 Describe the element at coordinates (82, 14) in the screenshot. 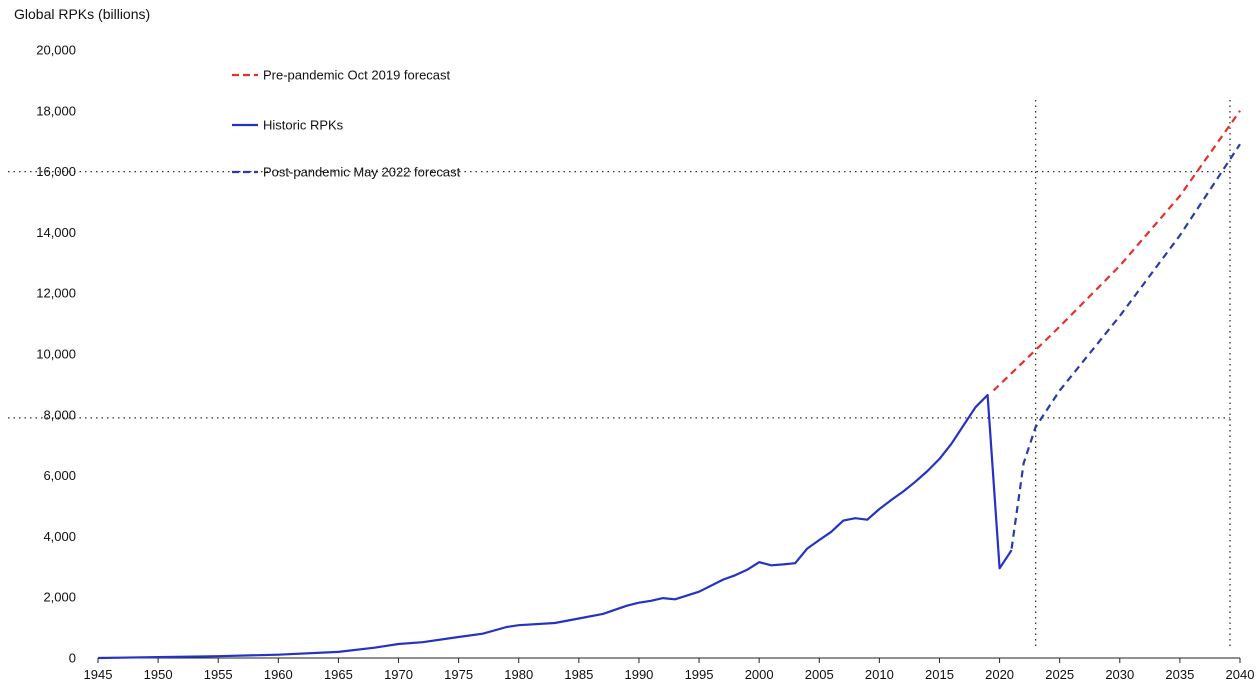

I see `y-axis-title: Global RPKs (billions)` at that location.